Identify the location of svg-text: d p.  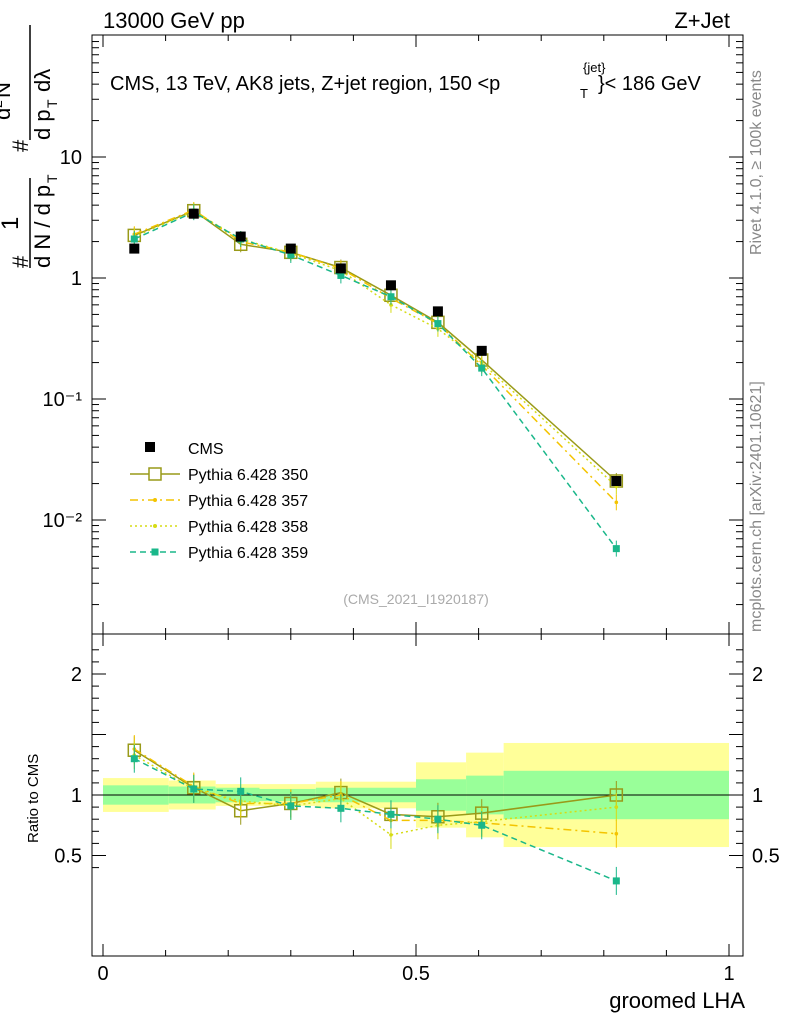
(42, 124).